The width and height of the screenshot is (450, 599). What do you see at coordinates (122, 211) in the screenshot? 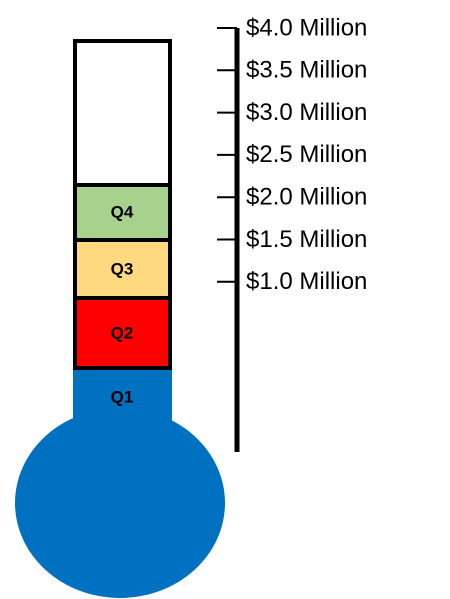
I see `segment-label: Q4` at bounding box center [122, 211].